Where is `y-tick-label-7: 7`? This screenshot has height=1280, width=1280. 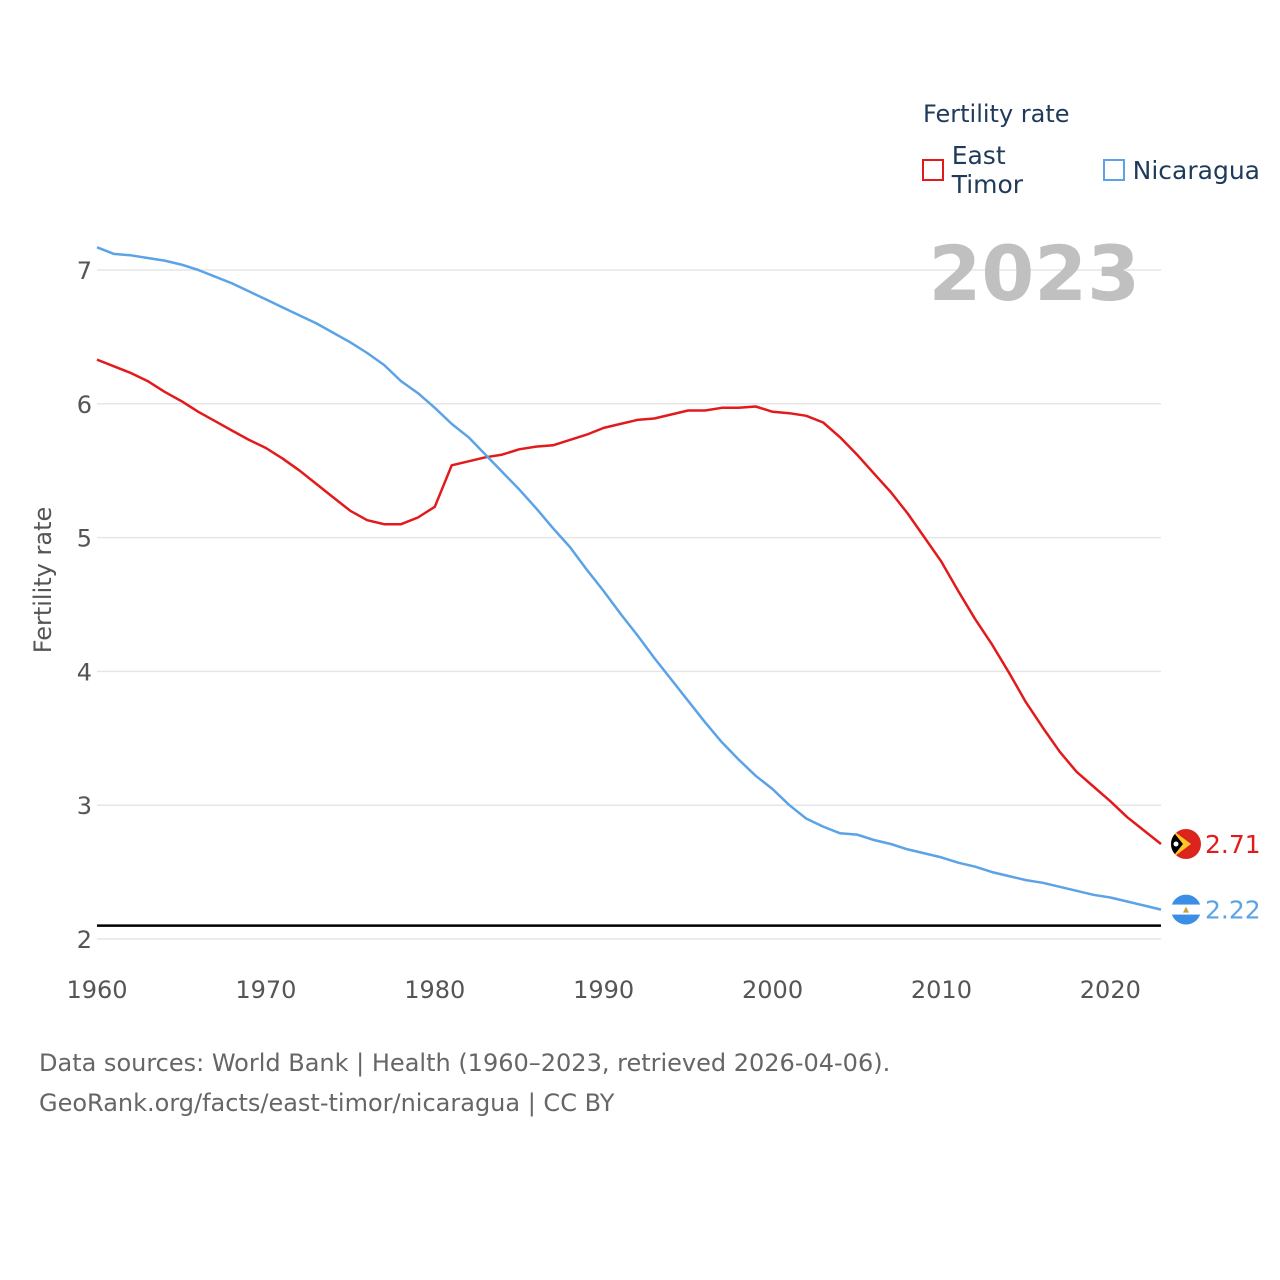 y-tick-label-7: 7 is located at coordinates (84, 271).